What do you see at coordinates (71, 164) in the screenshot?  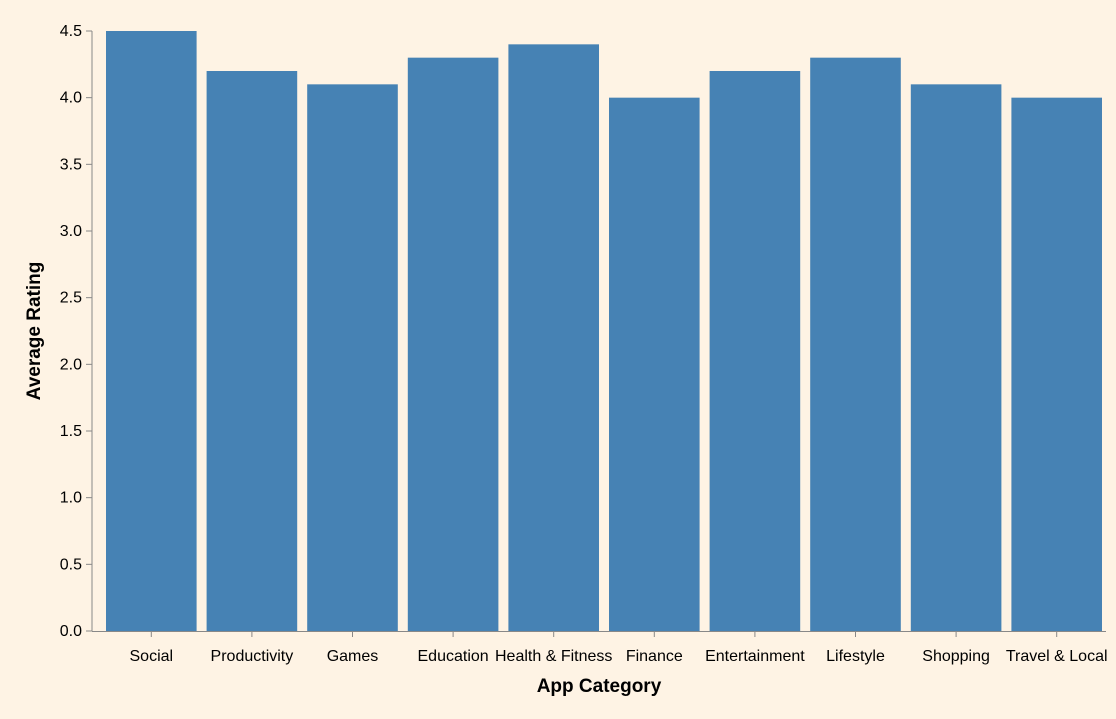 I see `y-tick-label: 3.5` at bounding box center [71, 164].